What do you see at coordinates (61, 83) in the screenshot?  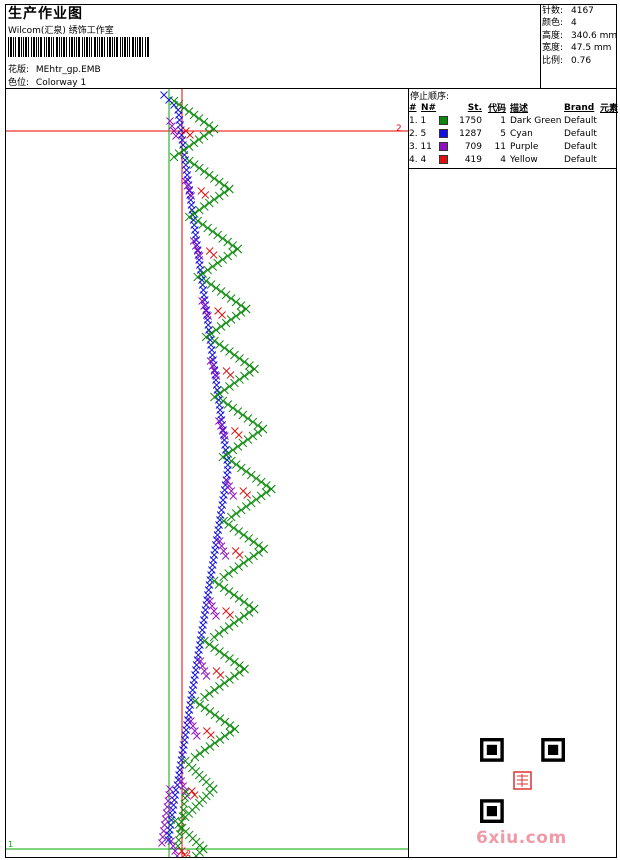 I see `colorway-value: Colorway 1` at bounding box center [61, 83].